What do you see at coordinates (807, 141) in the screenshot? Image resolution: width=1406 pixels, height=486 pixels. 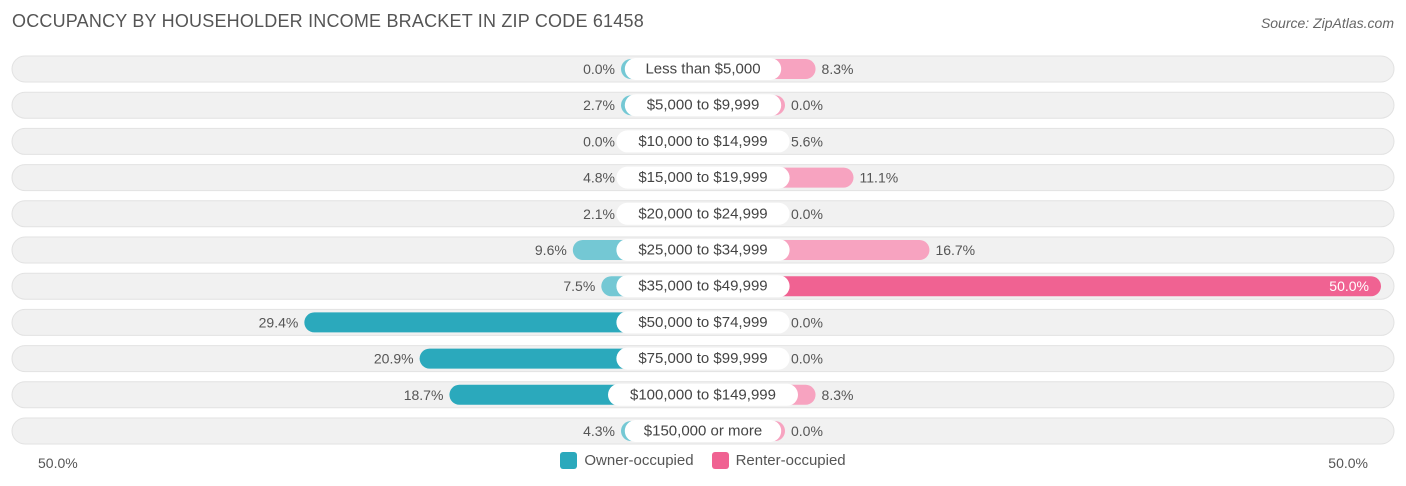 I see `renter-value-label: 5.6%` at bounding box center [807, 141].